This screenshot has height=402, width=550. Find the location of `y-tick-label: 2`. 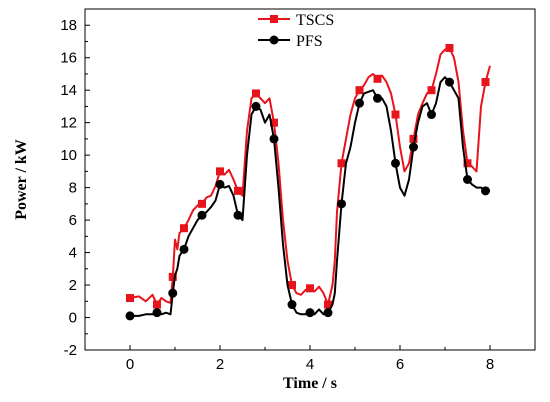

y-tick-label: 2 is located at coordinates (73, 285).